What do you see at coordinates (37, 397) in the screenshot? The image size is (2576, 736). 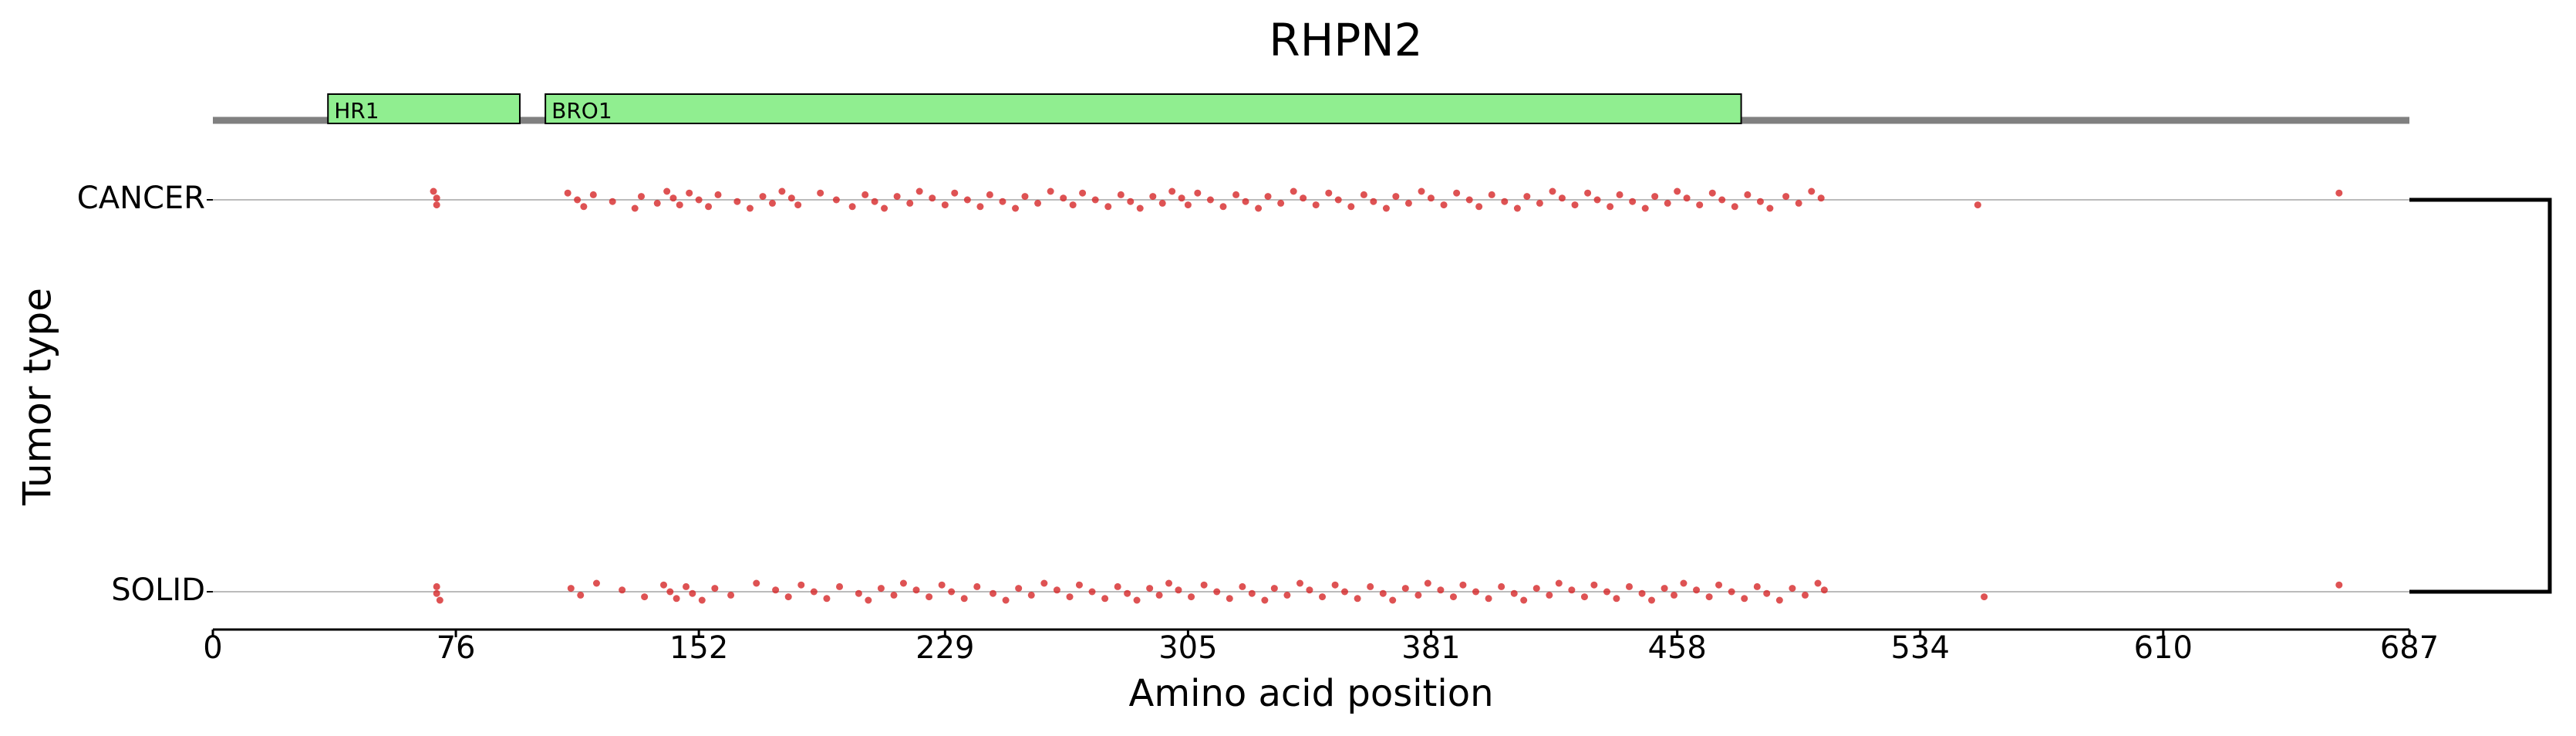 I see `y-axis-label: Tumor type` at bounding box center [37, 397].